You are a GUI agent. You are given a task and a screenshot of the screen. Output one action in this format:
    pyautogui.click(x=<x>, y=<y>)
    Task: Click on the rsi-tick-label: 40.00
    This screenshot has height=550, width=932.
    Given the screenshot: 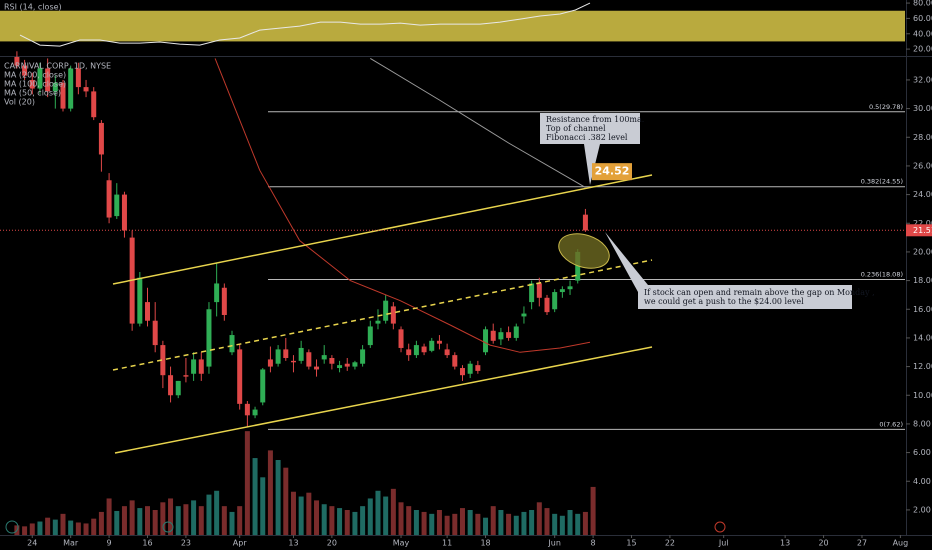 What is the action you would take?
    pyautogui.click(x=922, y=33)
    